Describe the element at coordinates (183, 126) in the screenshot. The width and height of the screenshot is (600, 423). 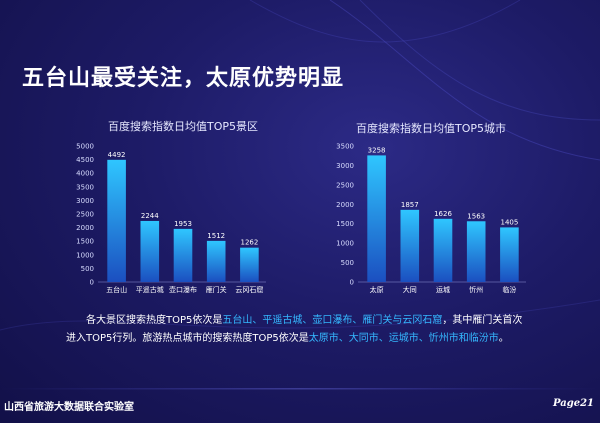
I see `chart-title-scenic-spots: 百度搜索指数日均值TOP5景区` at that location.